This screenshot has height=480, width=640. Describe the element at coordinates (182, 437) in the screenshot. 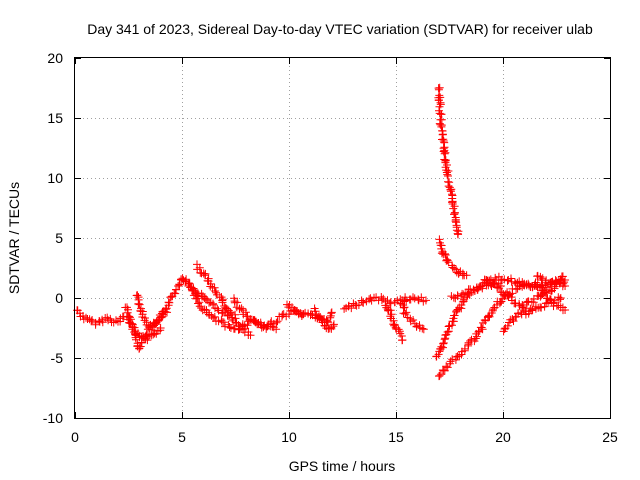

I see `x-tick-label: 5` at that location.